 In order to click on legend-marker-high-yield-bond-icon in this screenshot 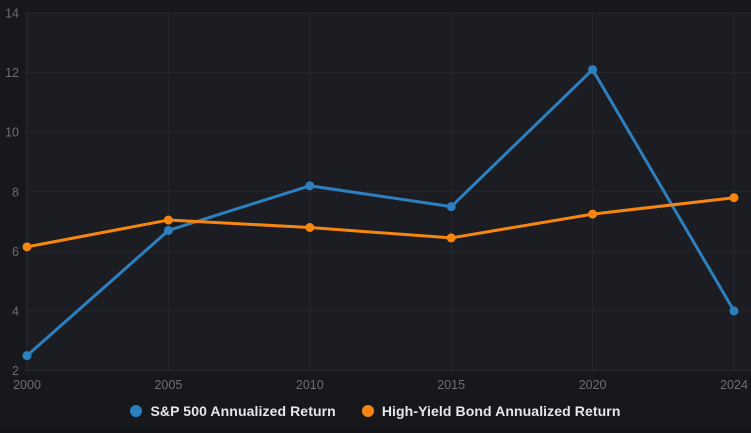, I will do `click(367, 411)`.